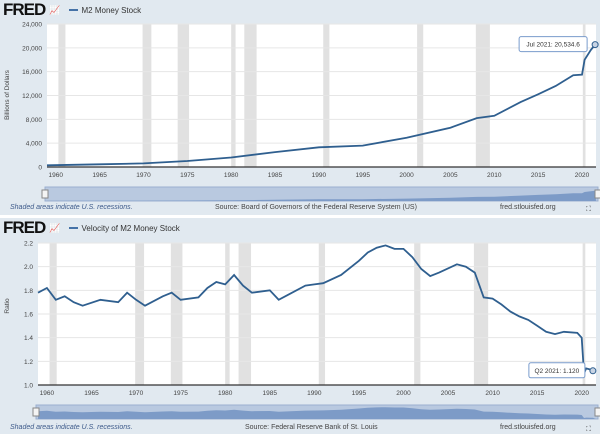 Image resolution: width=600 pixels, height=434 pixels. What do you see at coordinates (7, 94) in the screenshot?
I see `y-axis-label: Billions of Dollars` at bounding box center [7, 94].